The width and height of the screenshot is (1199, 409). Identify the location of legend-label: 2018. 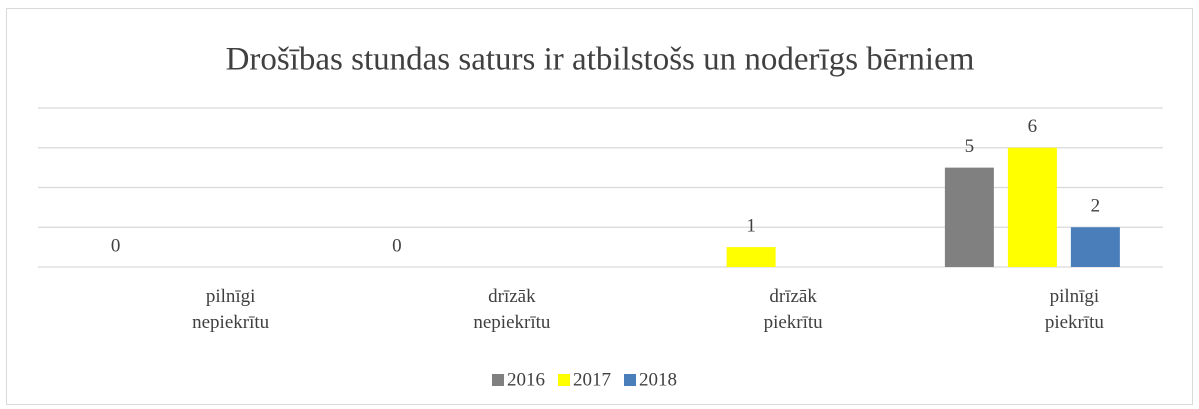
(658, 379).